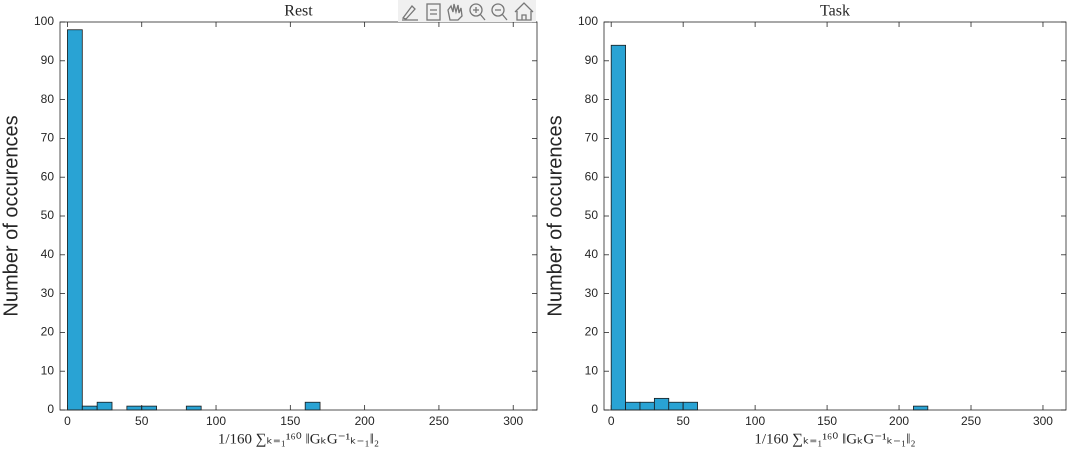 The width and height of the screenshot is (1079, 456). Describe the element at coordinates (298, 11) in the screenshot. I see `chart-title: Rest` at that location.